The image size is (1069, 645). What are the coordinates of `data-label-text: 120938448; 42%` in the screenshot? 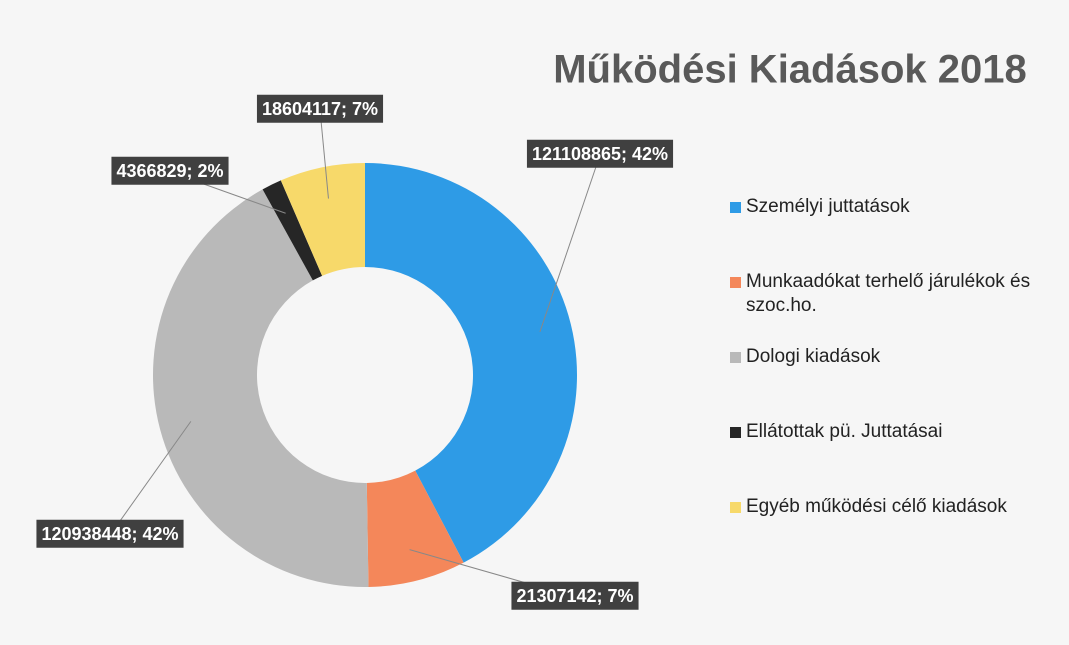 It's located at (109, 534).